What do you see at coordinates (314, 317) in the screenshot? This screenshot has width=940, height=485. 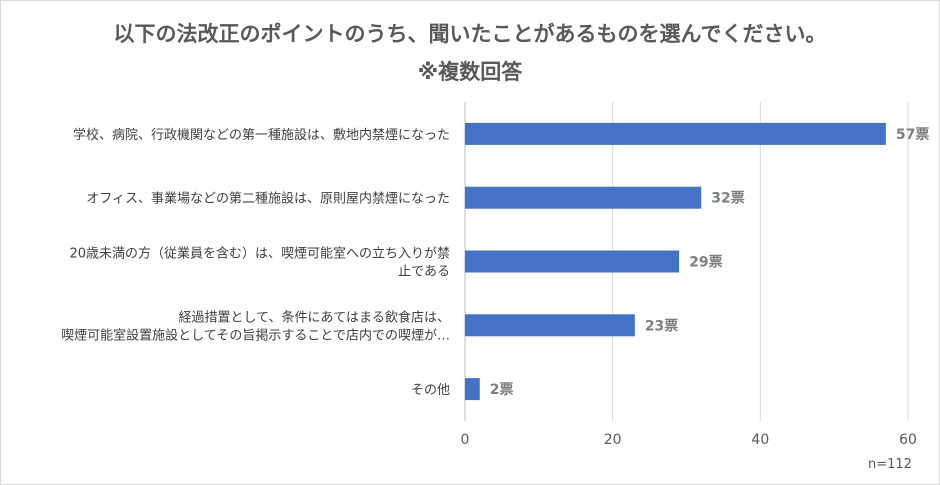 I see `category-label: 経過措置として、条件にあてはまる飲食店は、` at bounding box center [314, 317].